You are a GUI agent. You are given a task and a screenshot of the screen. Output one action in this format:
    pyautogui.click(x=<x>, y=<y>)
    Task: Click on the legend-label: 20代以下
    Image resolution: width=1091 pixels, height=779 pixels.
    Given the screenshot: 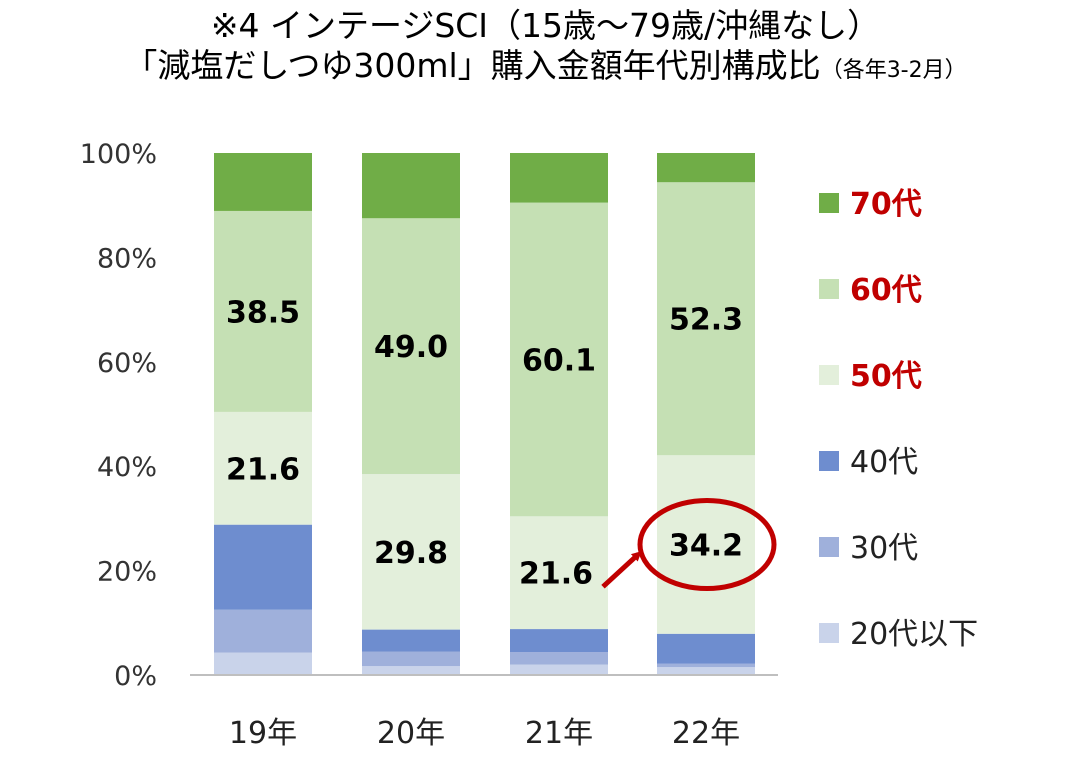 What is the action you would take?
    pyautogui.click(x=914, y=634)
    